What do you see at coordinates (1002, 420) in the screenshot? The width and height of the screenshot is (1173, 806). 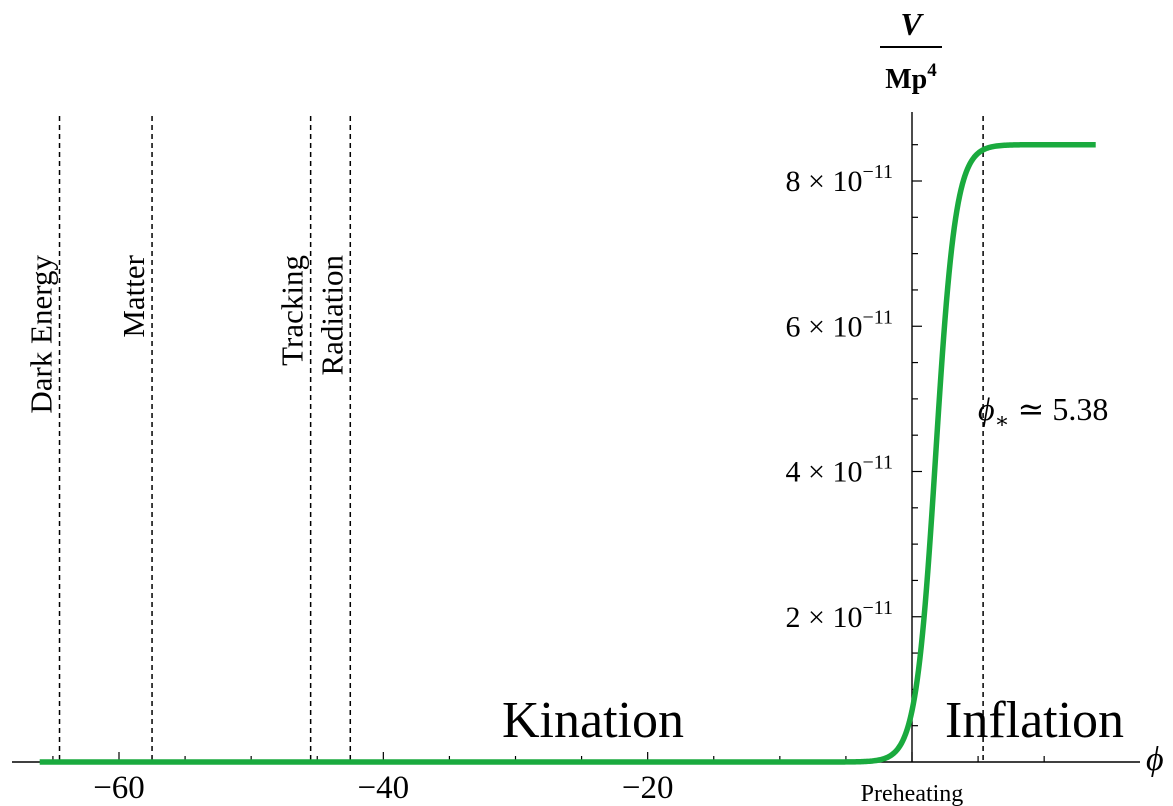 I see `phi-star-subscript: ∗` at bounding box center [1002, 420].